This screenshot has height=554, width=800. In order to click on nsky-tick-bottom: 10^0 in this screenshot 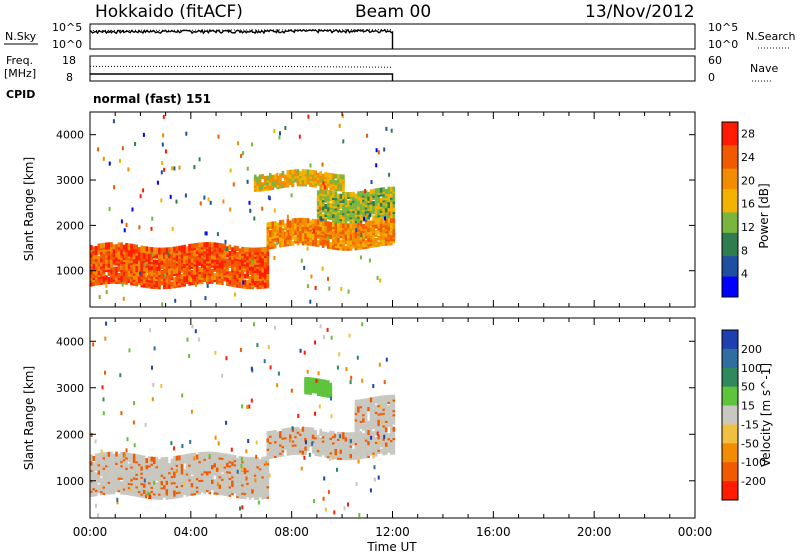, I will do `click(67, 44)`.